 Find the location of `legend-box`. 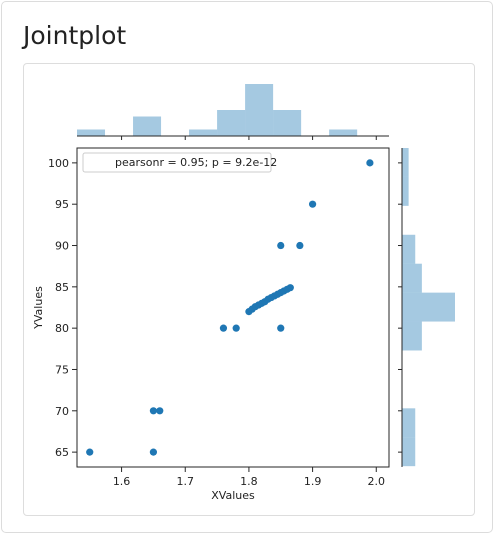

legend-box is located at coordinates (177, 162).